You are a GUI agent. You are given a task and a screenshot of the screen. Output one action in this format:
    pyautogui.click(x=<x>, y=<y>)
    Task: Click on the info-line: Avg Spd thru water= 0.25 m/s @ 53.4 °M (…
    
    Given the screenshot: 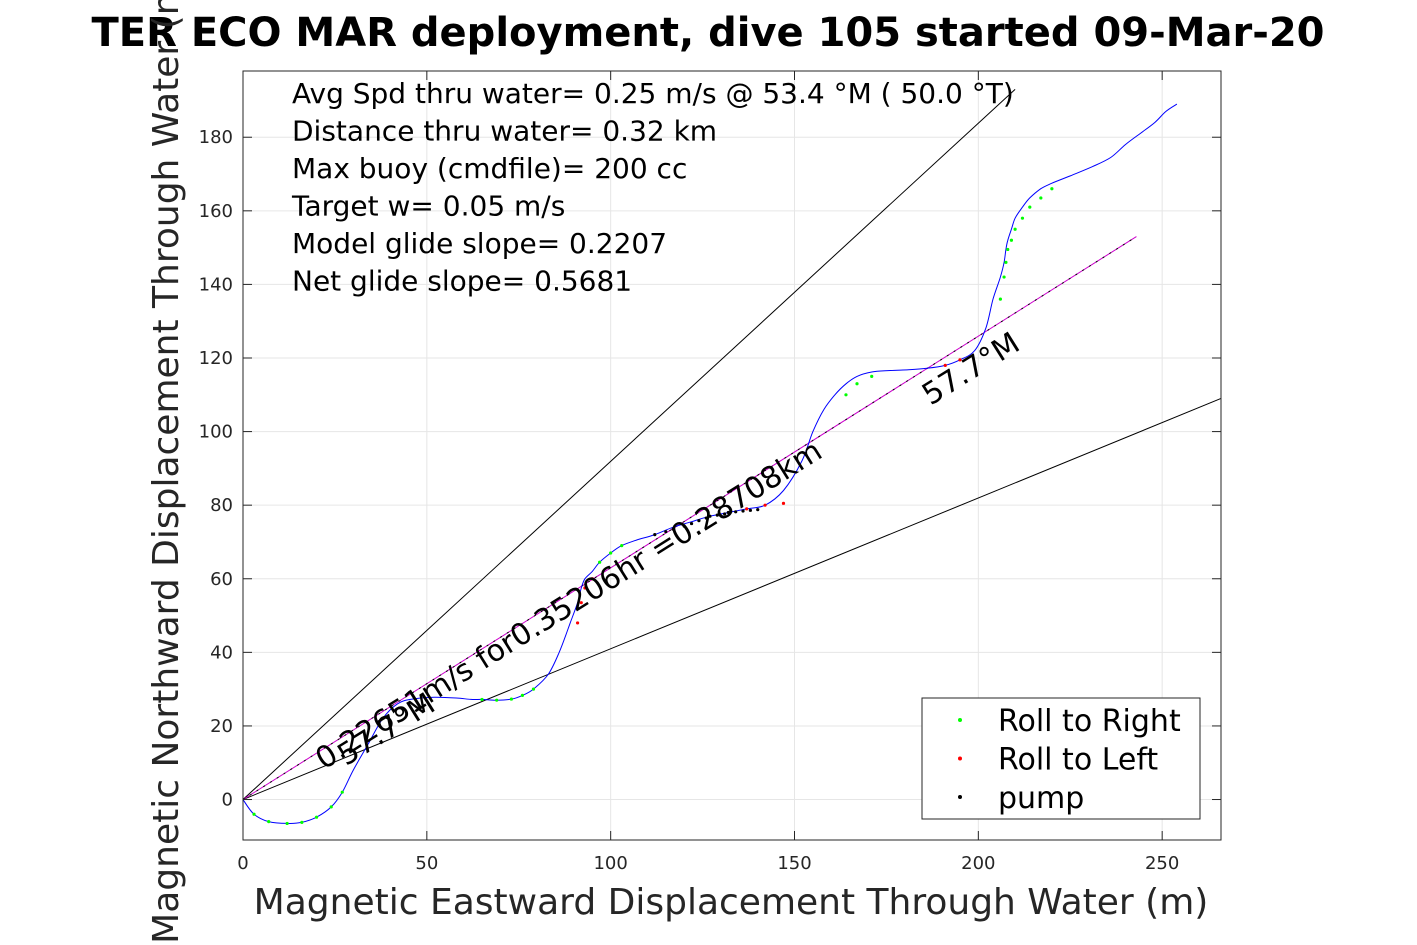 What is the action you would take?
    pyautogui.click(x=653, y=93)
    